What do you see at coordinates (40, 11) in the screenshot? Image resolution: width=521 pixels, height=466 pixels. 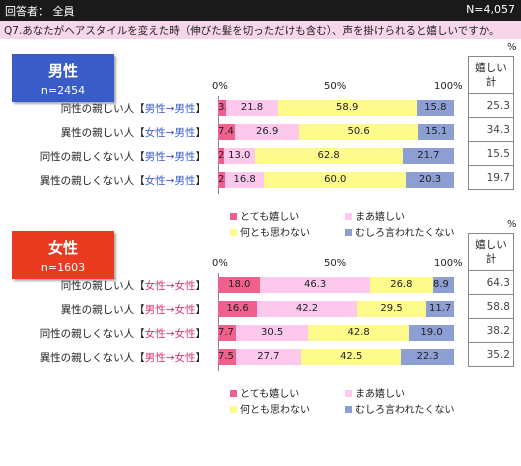 I see `respondent-label: 回答者： 全員` at bounding box center [40, 11].